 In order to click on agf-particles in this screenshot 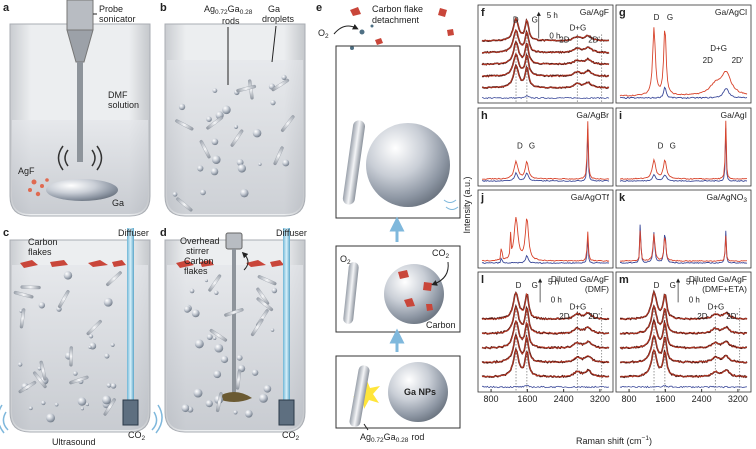, I will do `click(38, 187)`.